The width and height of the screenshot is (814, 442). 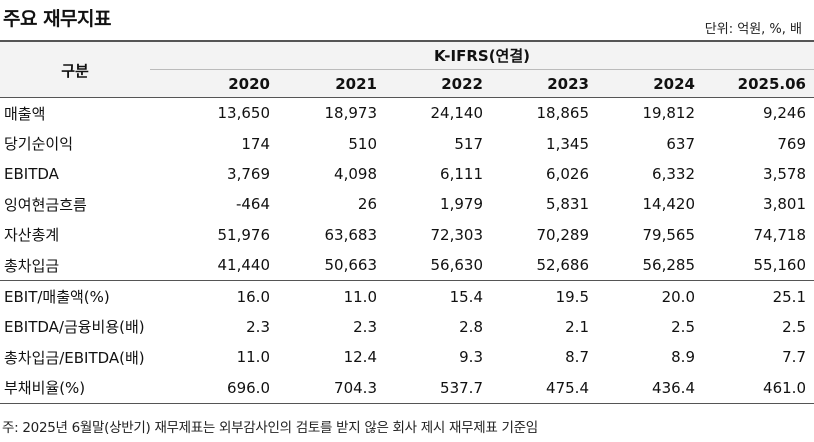 What do you see at coordinates (45, 204) in the screenshot?
I see `row-label: 잉여현금흐름` at bounding box center [45, 204].